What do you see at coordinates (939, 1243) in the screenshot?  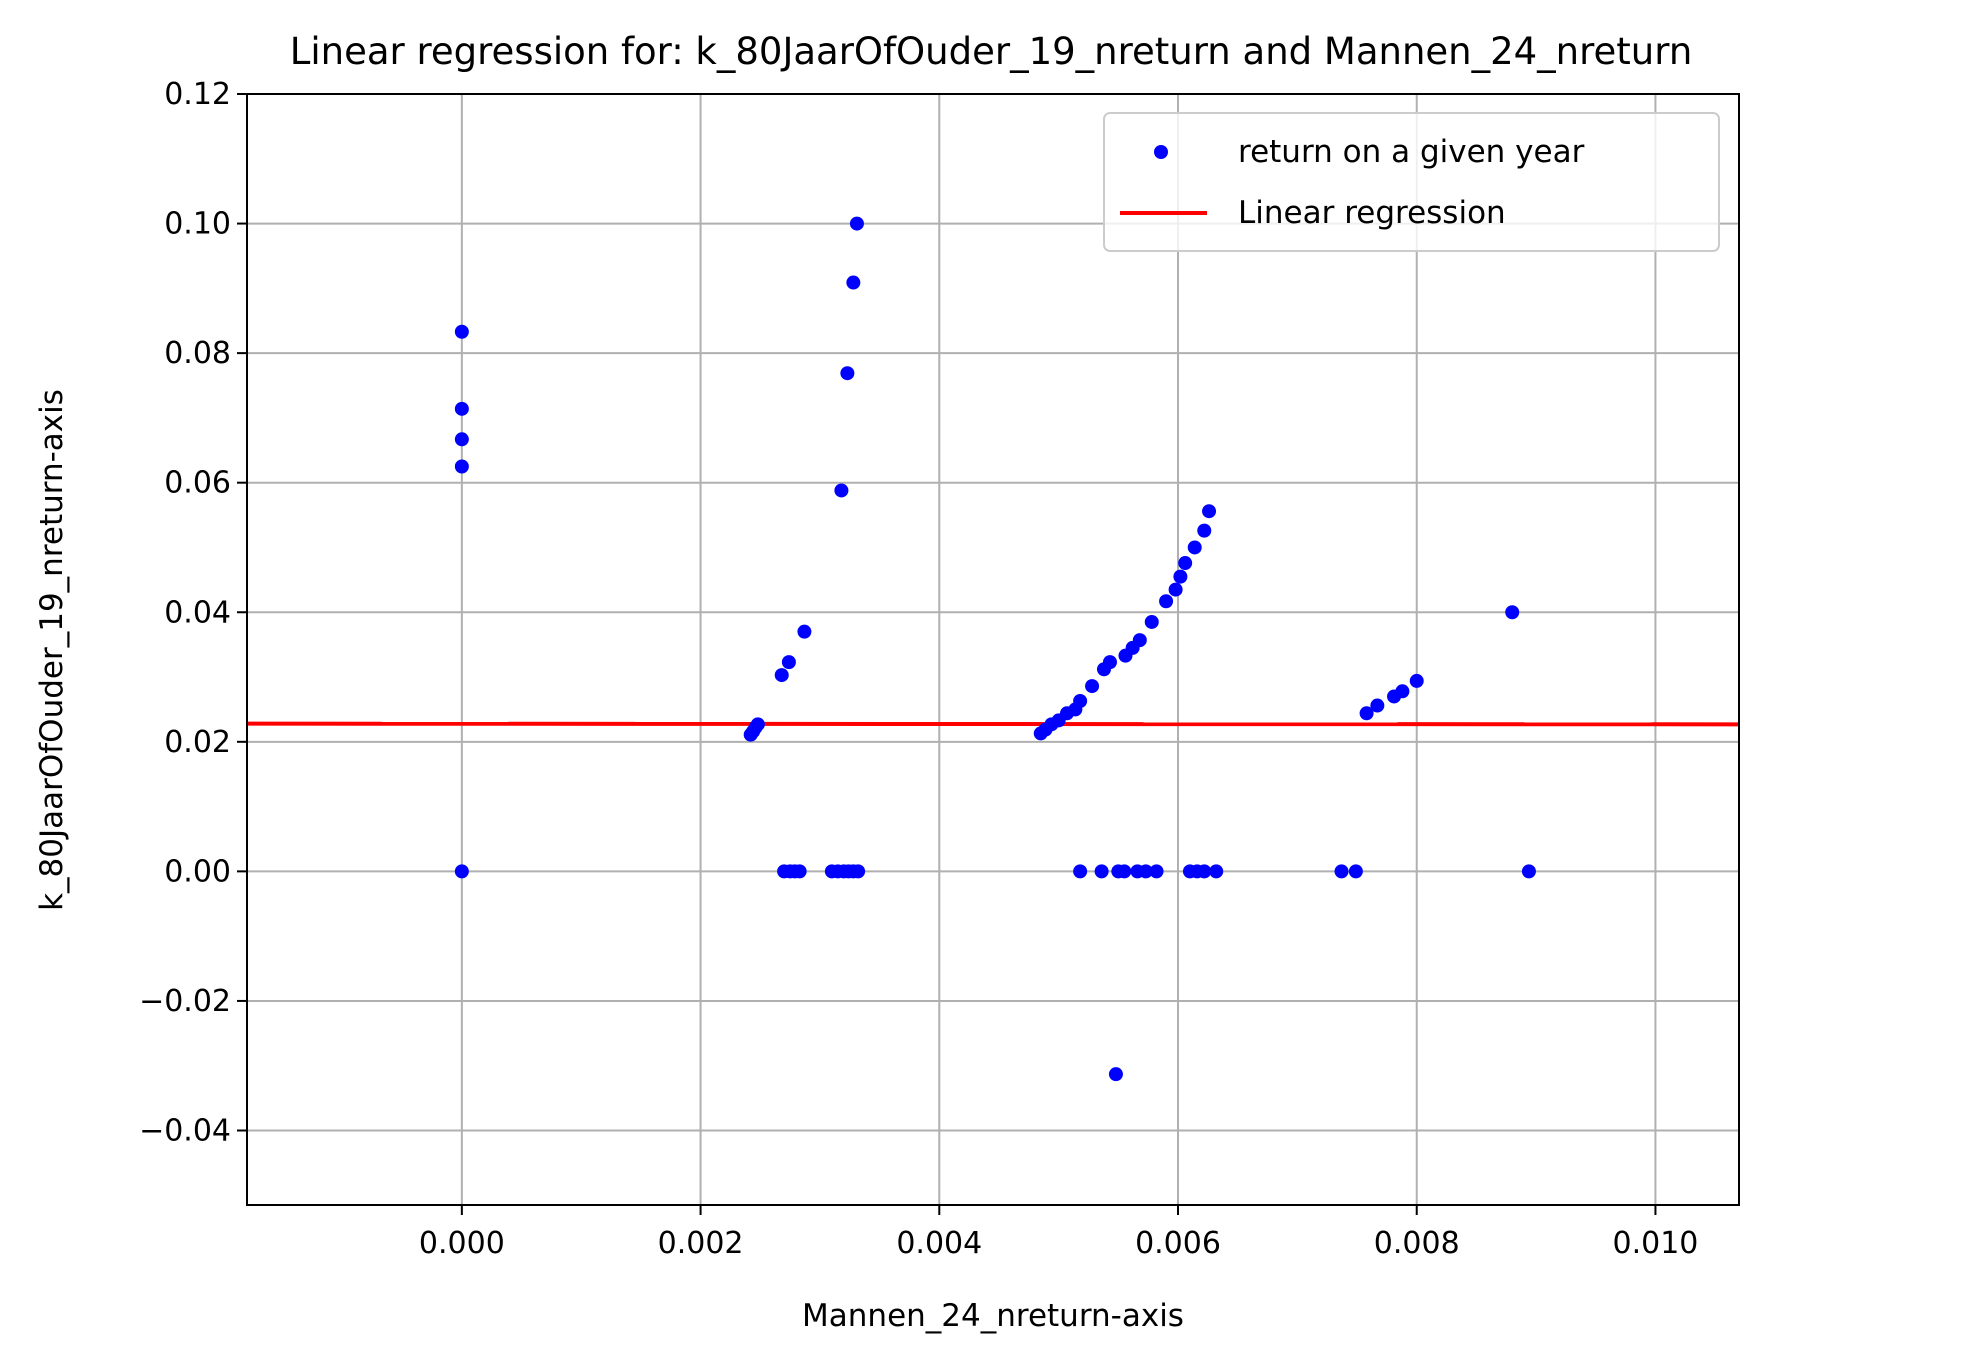 I see `x-tick-label: 0.004` at bounding box center [939, 1243].